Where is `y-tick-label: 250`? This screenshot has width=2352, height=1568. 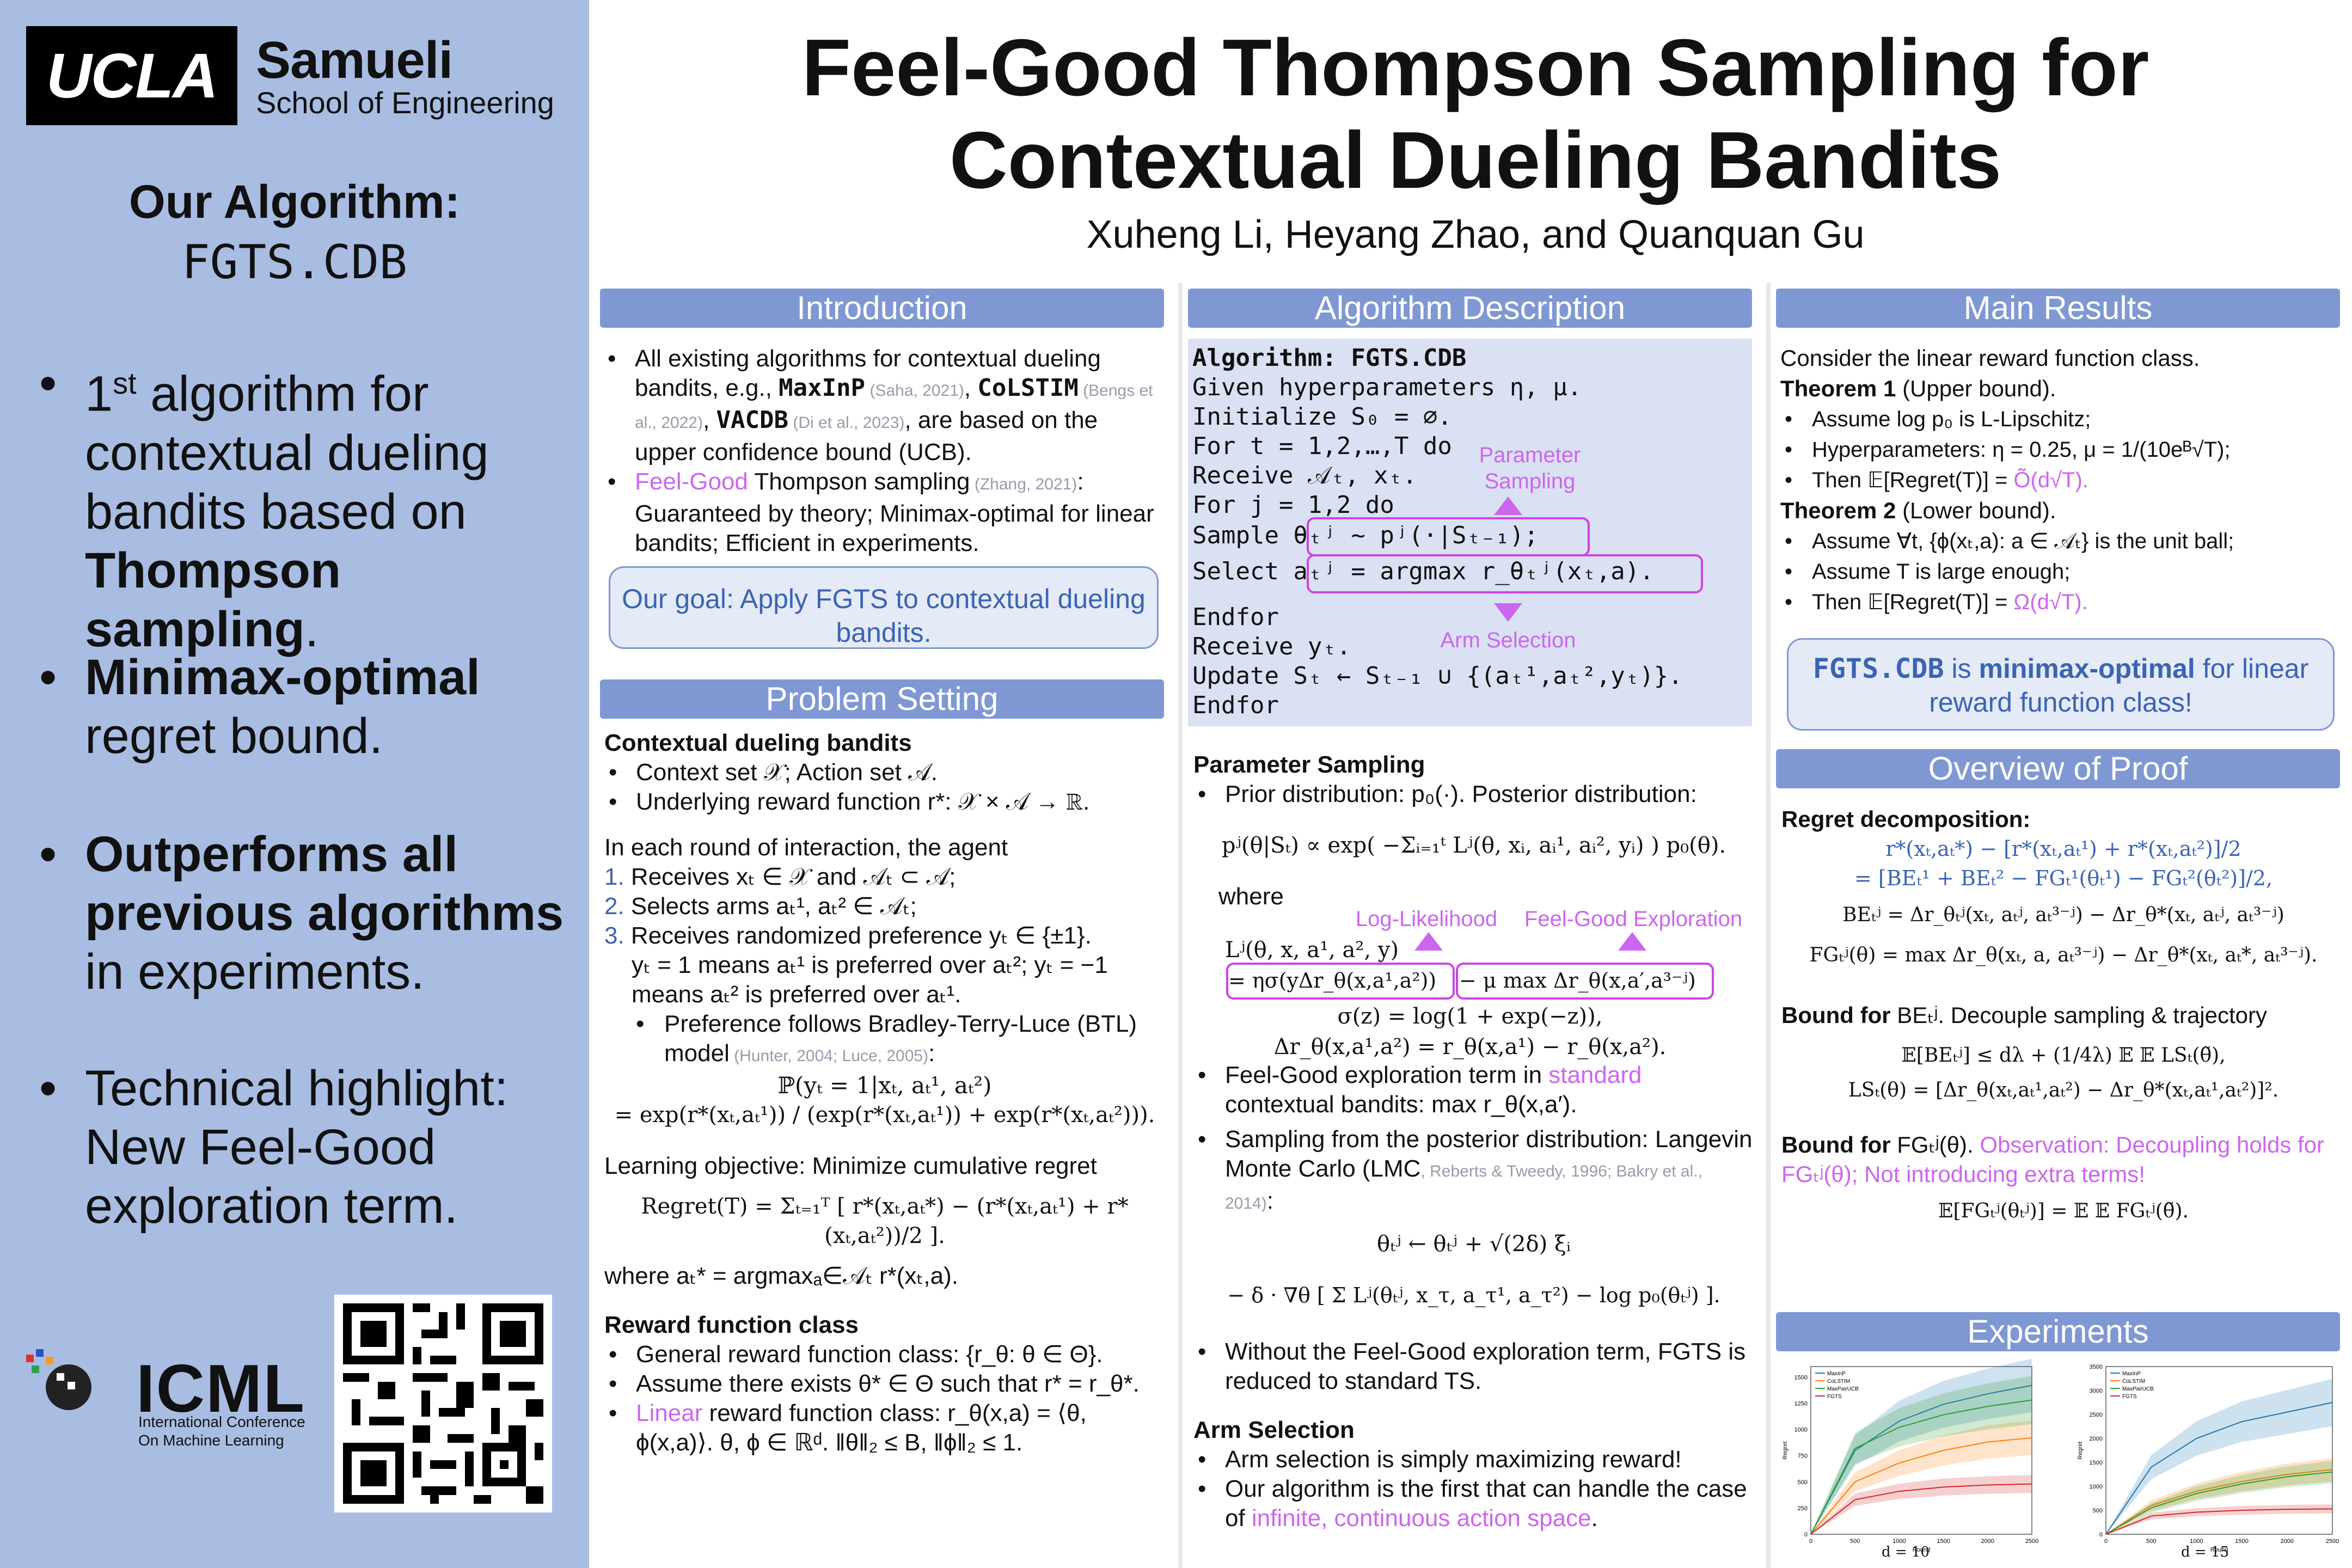
y-tick-label: 250 is located at coordinates (1803, 1508).